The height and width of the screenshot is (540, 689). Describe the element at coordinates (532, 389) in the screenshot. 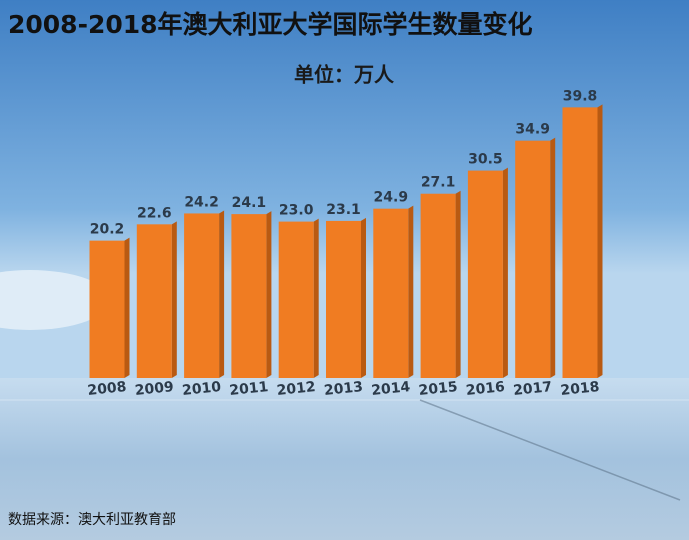

I see `x-tick-label: 2017` at that location.